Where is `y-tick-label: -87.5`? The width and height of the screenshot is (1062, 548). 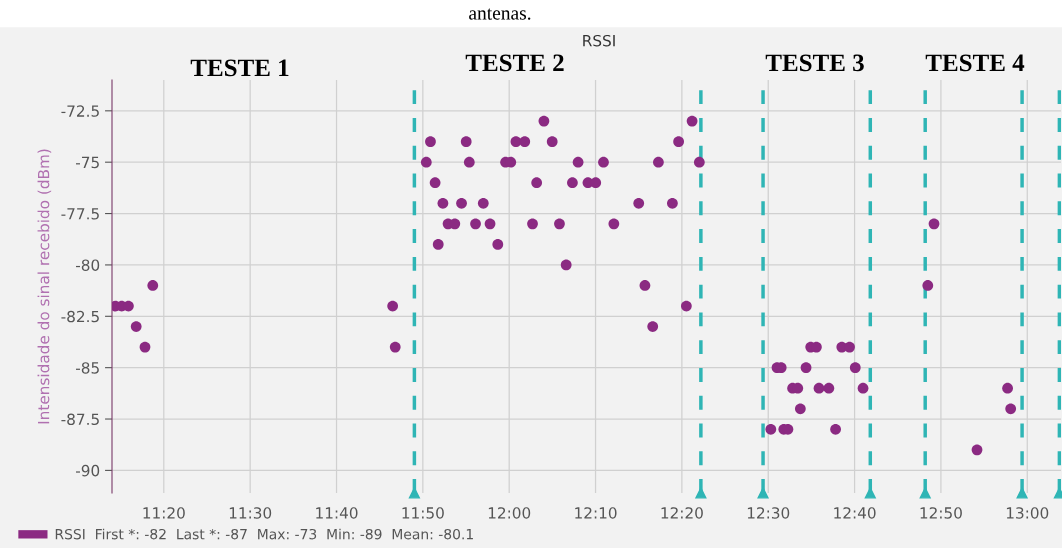
y-tick-label: -87.5 is located at coordinates (80, 419).